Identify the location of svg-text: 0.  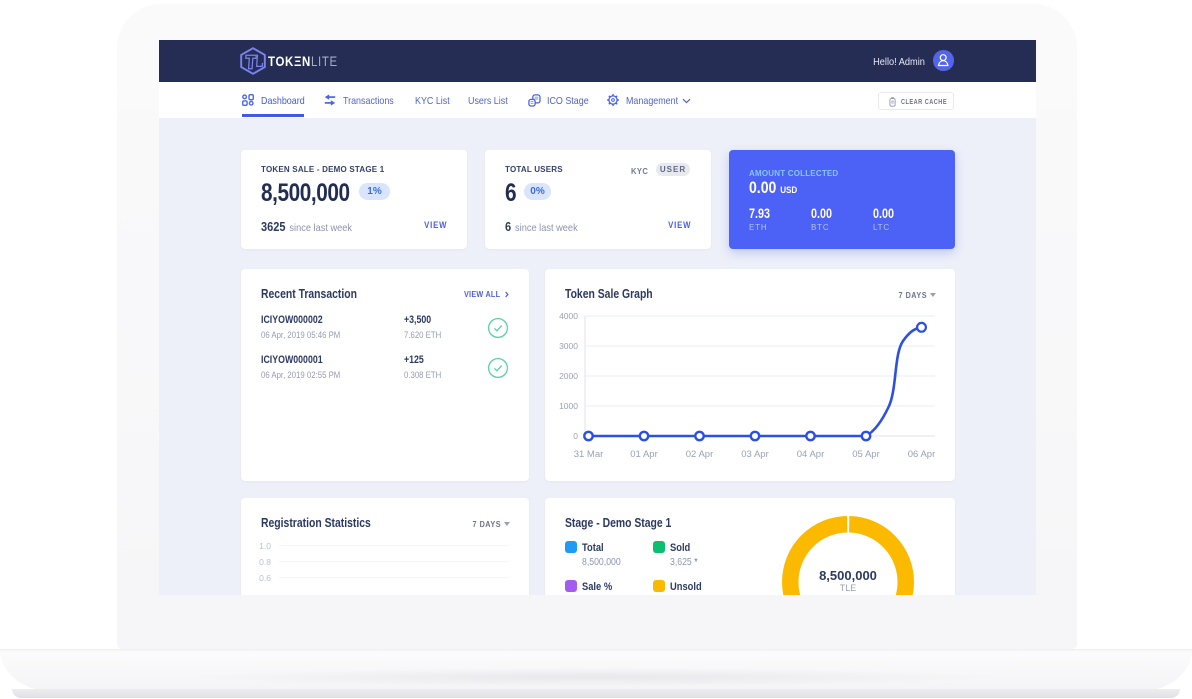
(575, 436).